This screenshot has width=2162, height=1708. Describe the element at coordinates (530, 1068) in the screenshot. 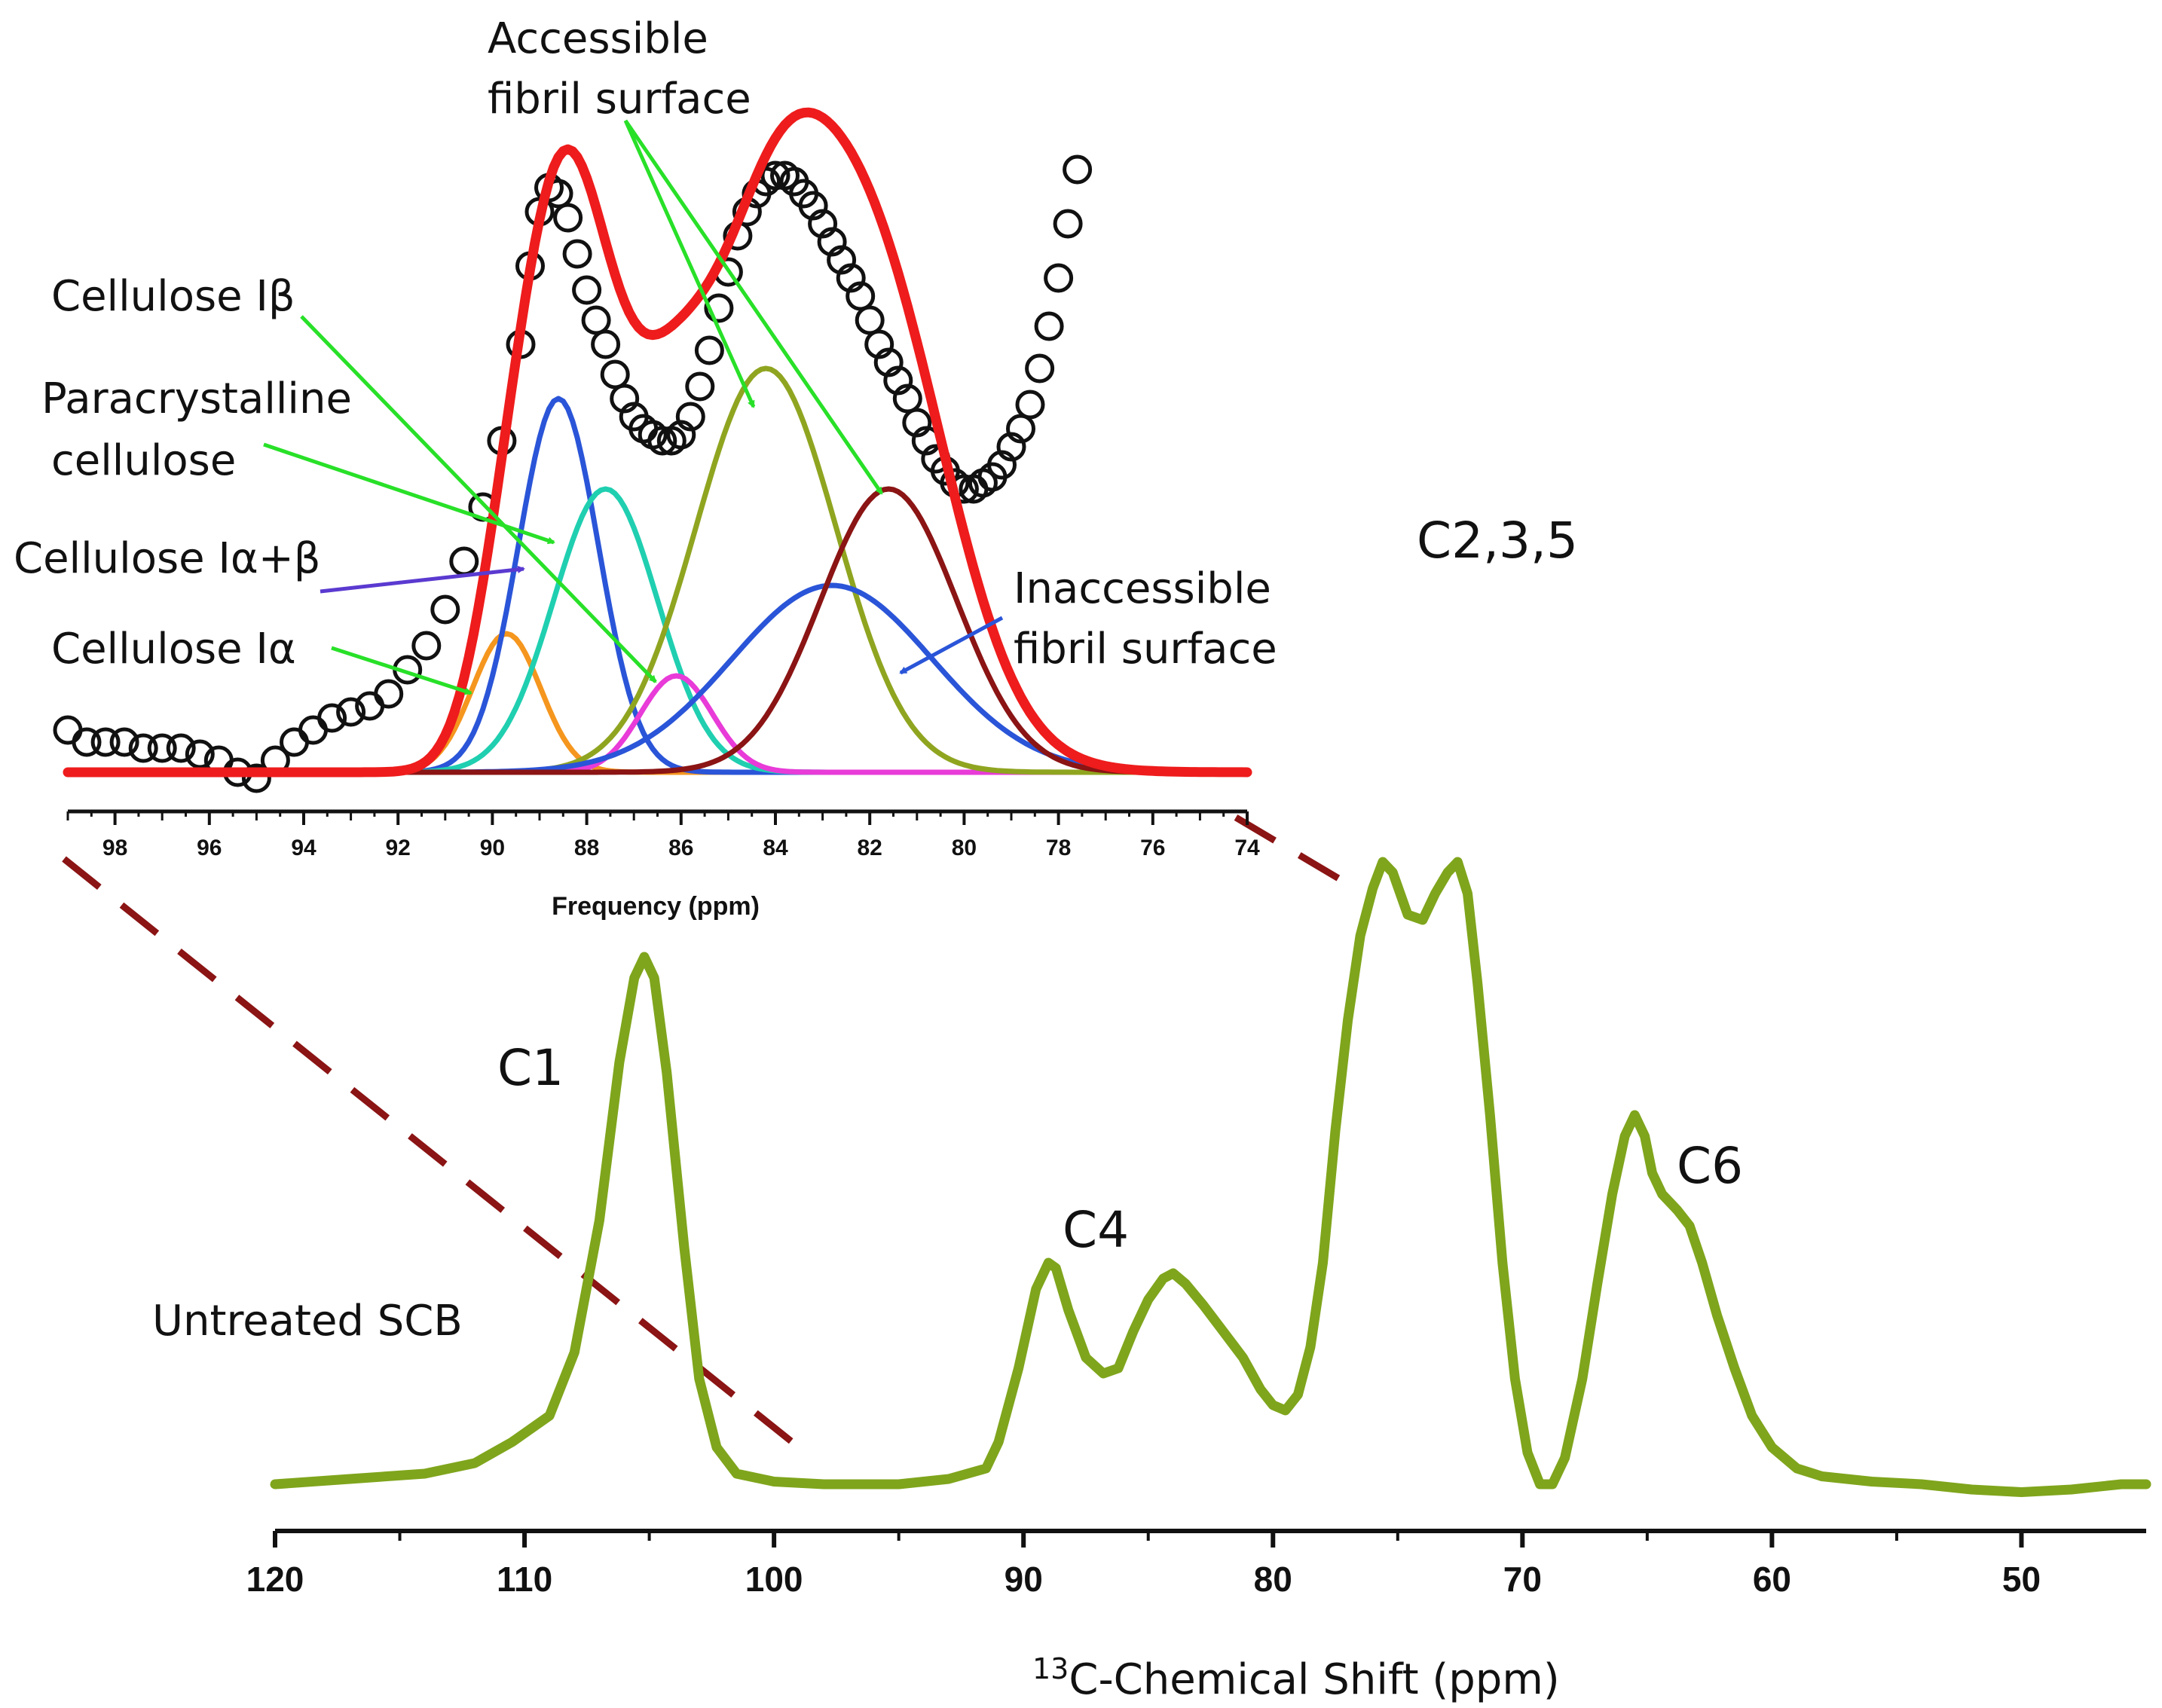

I see `peak-label-c1: C1` at that location.